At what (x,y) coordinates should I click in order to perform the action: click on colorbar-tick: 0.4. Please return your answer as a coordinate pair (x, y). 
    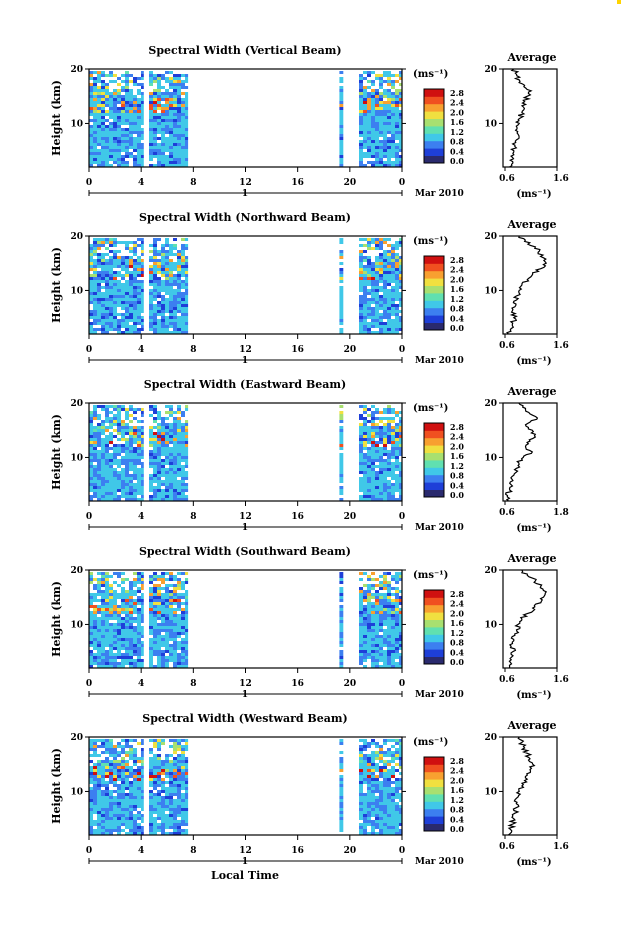
    Looking at the image, I should click on (457, 485).